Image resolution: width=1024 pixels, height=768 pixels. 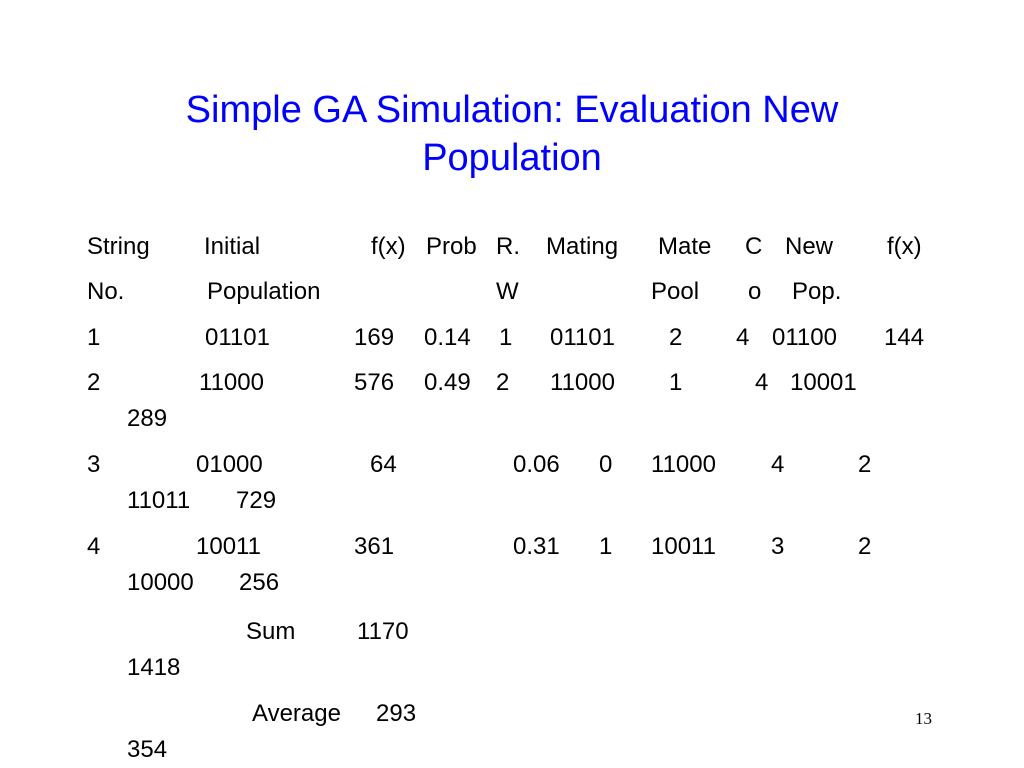 I want to click on cell-initial: 10011, so click(x=228, y=546).